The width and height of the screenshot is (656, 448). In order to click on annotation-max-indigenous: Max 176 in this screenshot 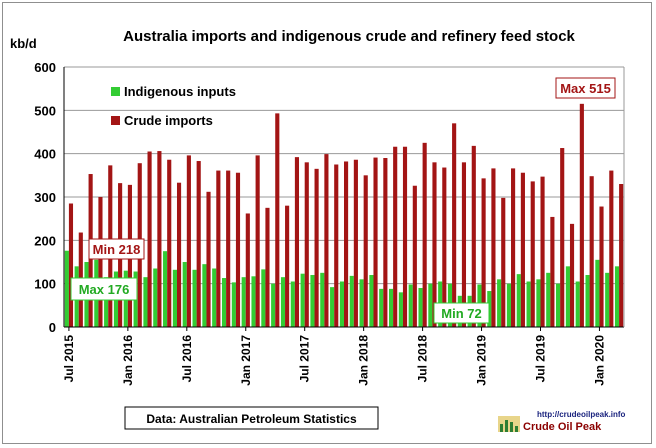, I will do `click(104, 289)`.